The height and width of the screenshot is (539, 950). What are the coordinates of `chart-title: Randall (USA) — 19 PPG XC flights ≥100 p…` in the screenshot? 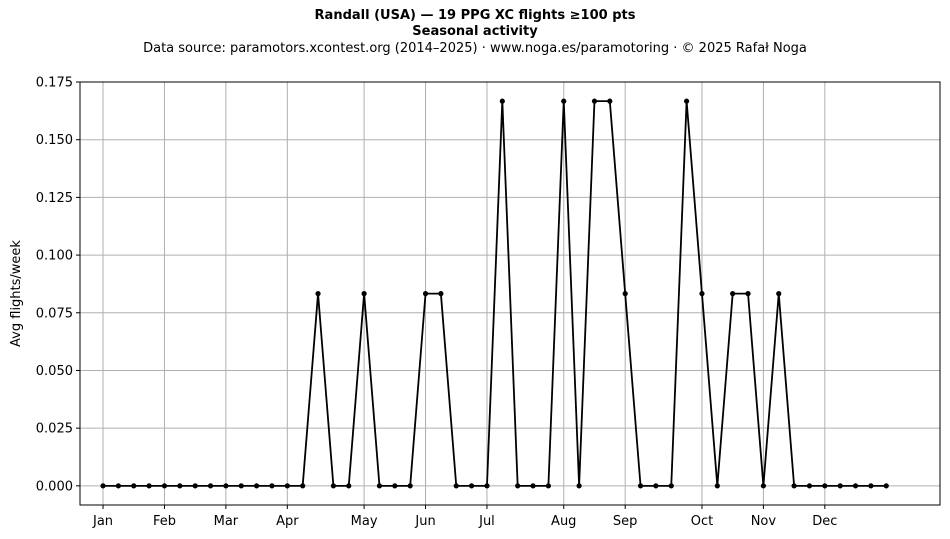 It's located at (475, 15).